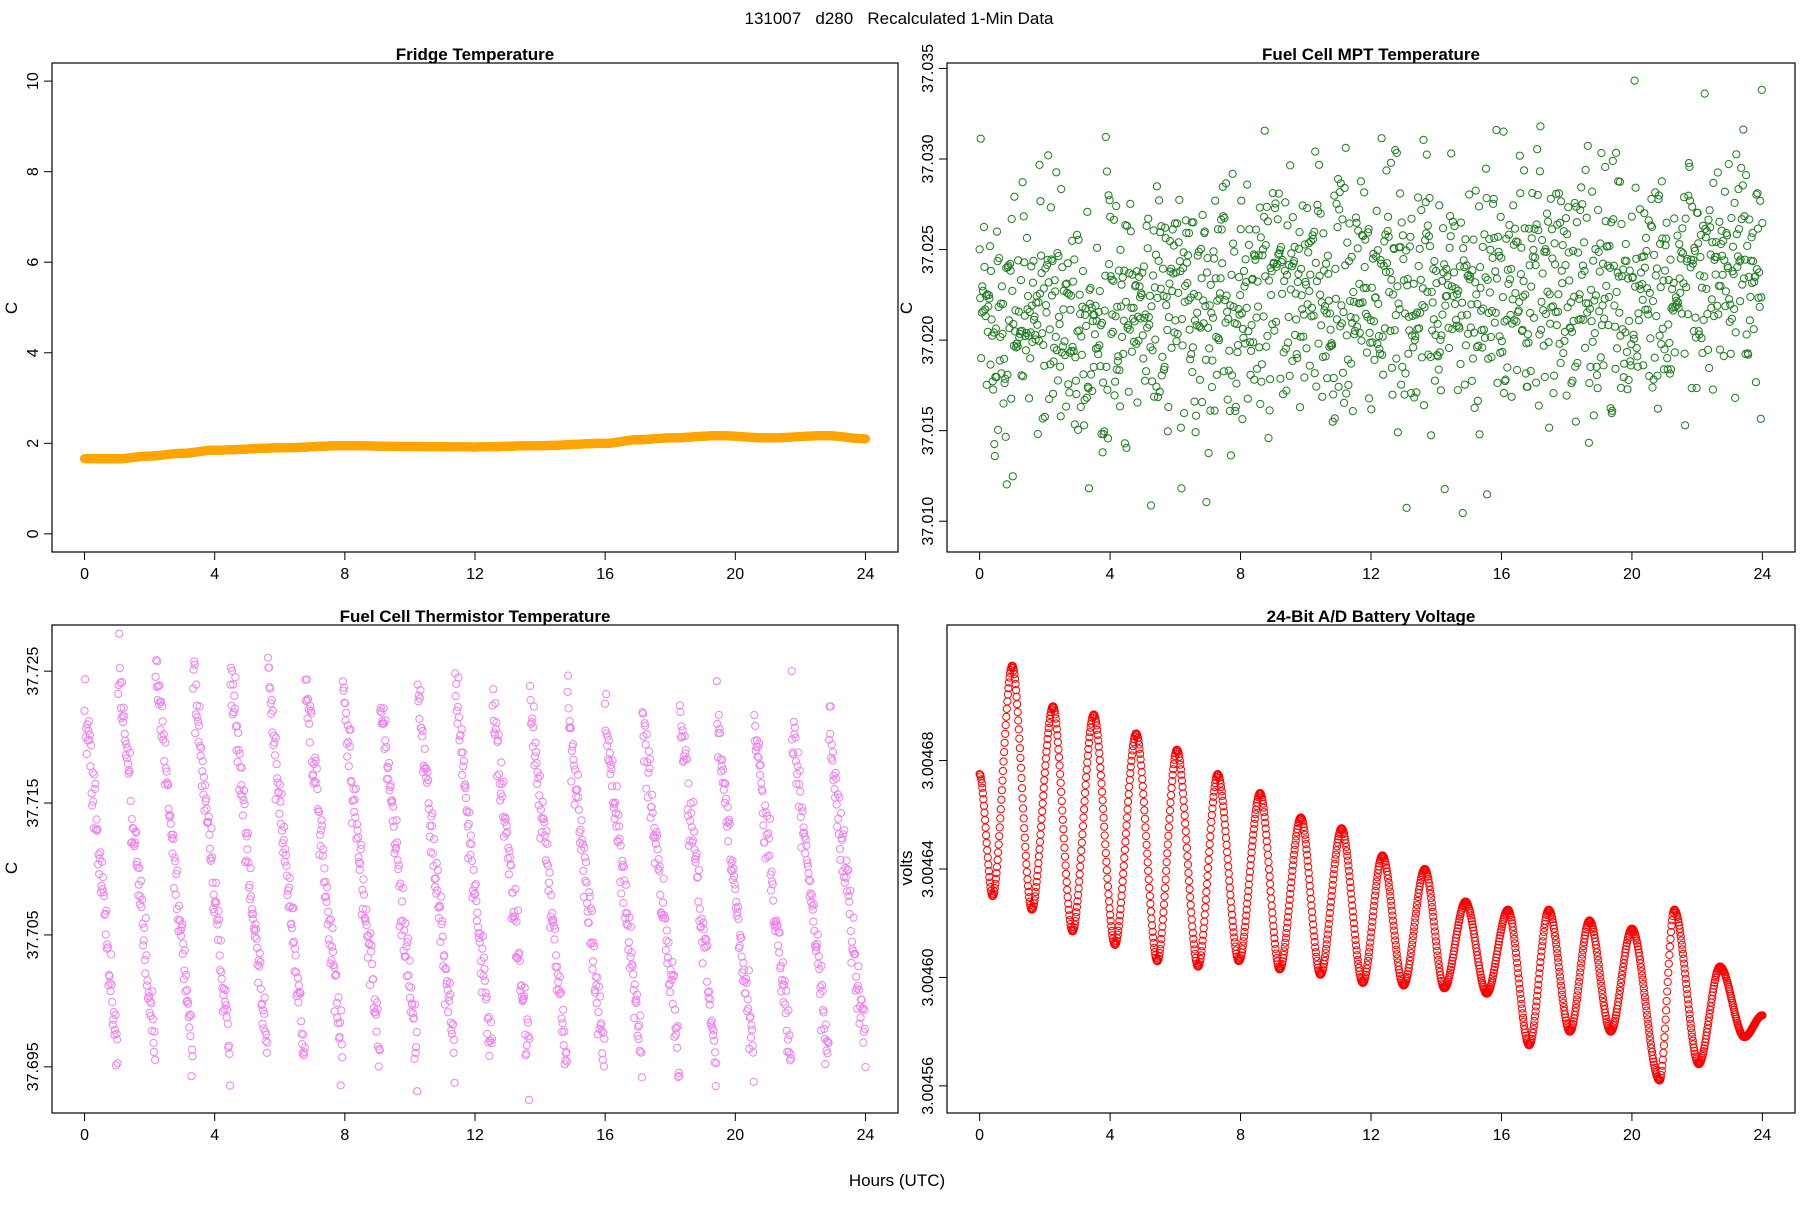 This screenshot has height=1205, width=1800. What do you see at coordinates (475, 574) in the screenshot?
I see `x-tick-label: 12` at bounding box center [475, 574].